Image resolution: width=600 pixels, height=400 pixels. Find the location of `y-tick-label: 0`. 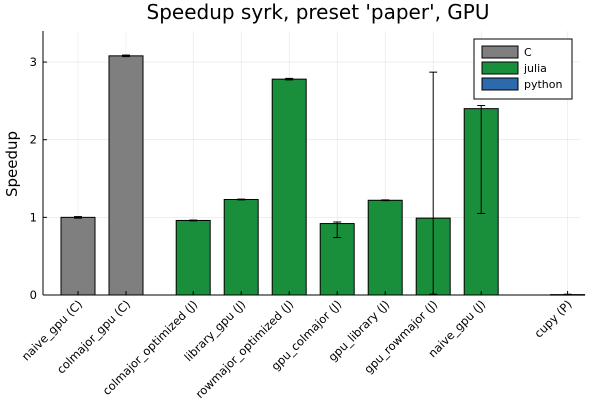

y-tick-label: 0 is located at coordinates (33, 295).